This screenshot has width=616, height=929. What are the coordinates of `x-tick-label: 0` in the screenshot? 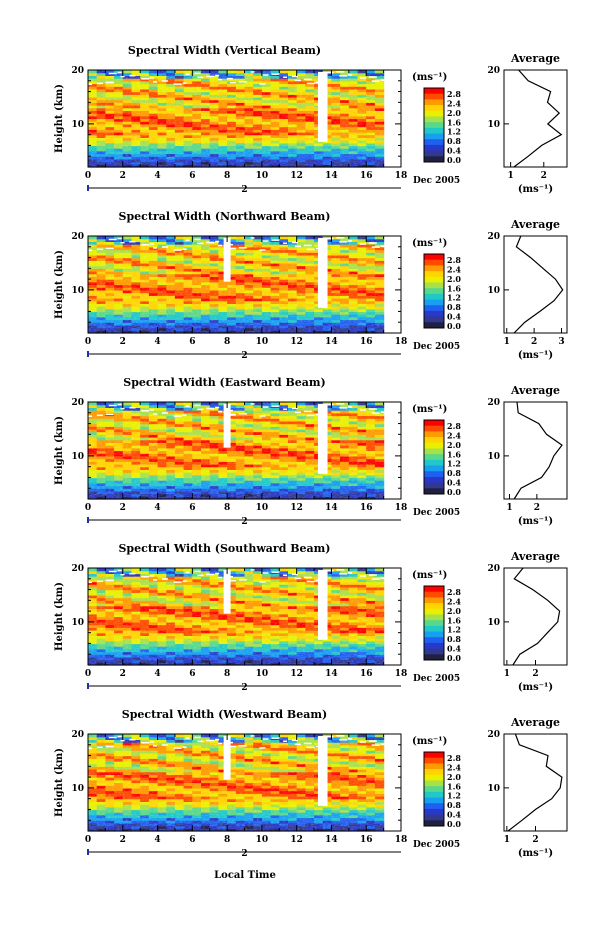 It's located at (88, 508).